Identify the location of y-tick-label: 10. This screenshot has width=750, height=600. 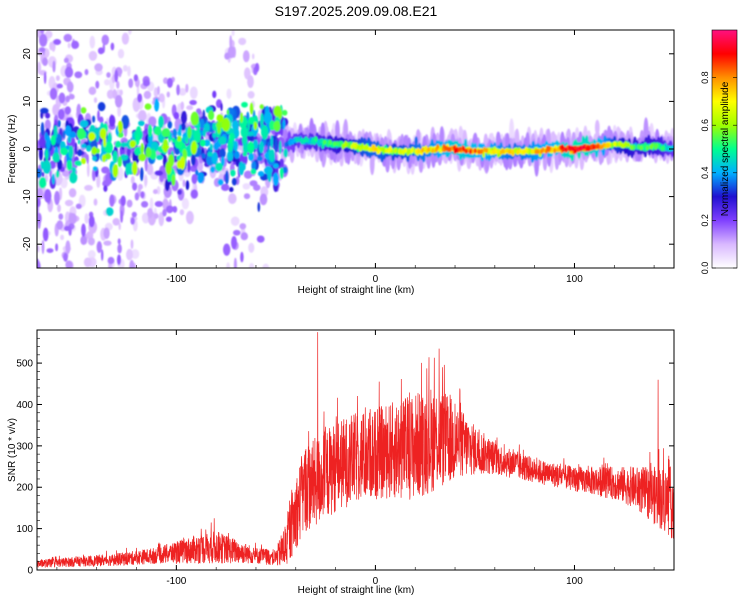
(27, 101).